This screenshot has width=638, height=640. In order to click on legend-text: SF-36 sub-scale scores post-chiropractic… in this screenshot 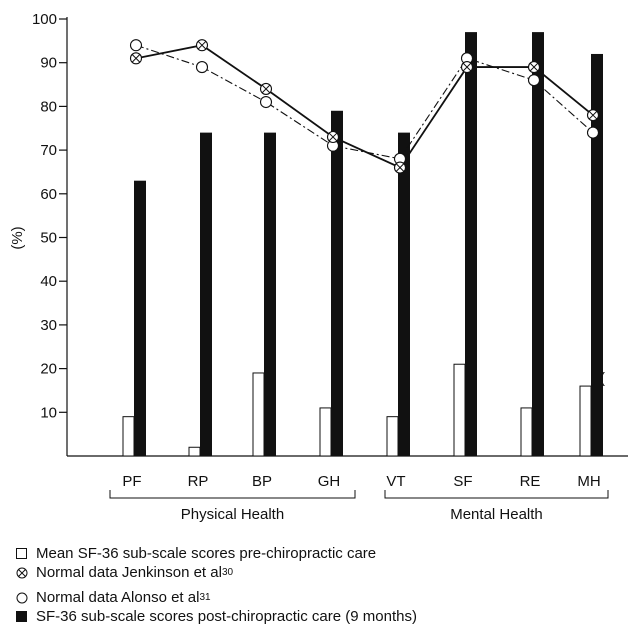, I will do `click(226, 616)`.